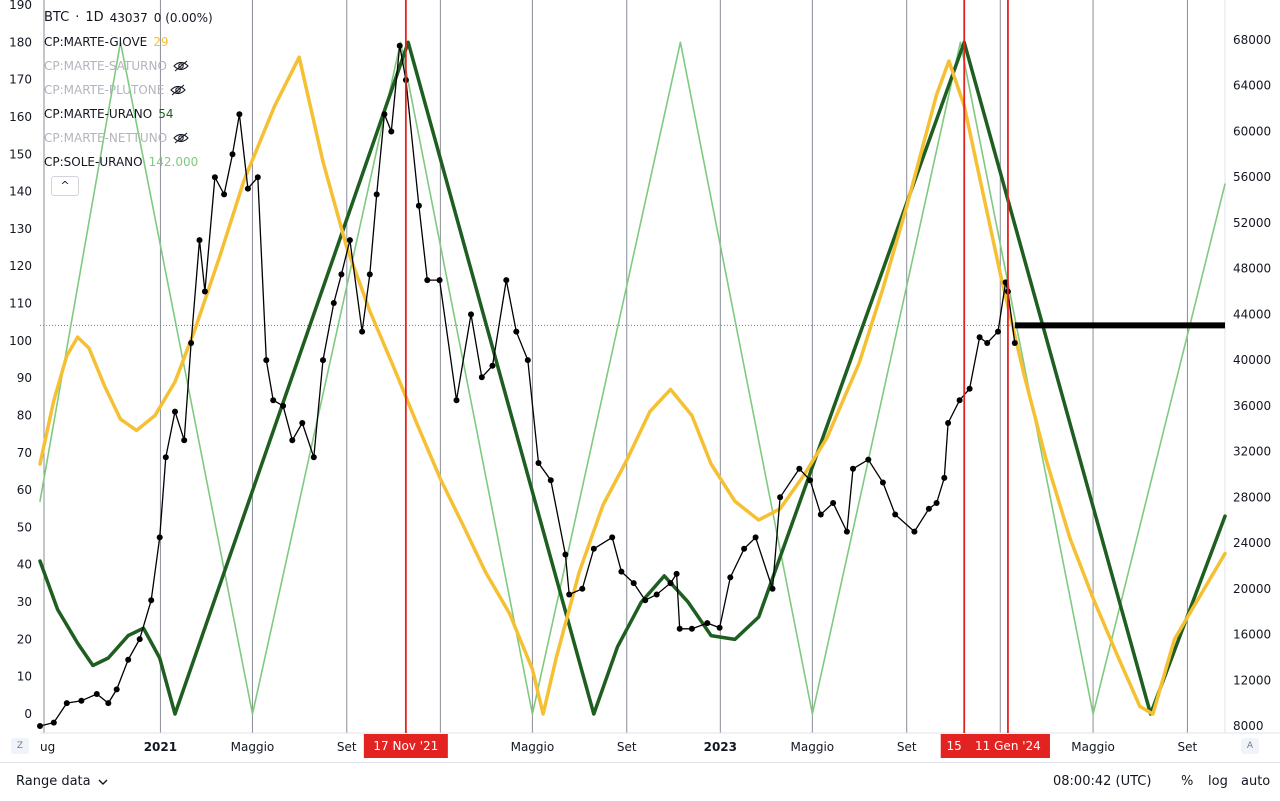 The width and height of the screenshot is (1280, 801). I want to click on x-axis-tick-label: Set, so click(627, 747).